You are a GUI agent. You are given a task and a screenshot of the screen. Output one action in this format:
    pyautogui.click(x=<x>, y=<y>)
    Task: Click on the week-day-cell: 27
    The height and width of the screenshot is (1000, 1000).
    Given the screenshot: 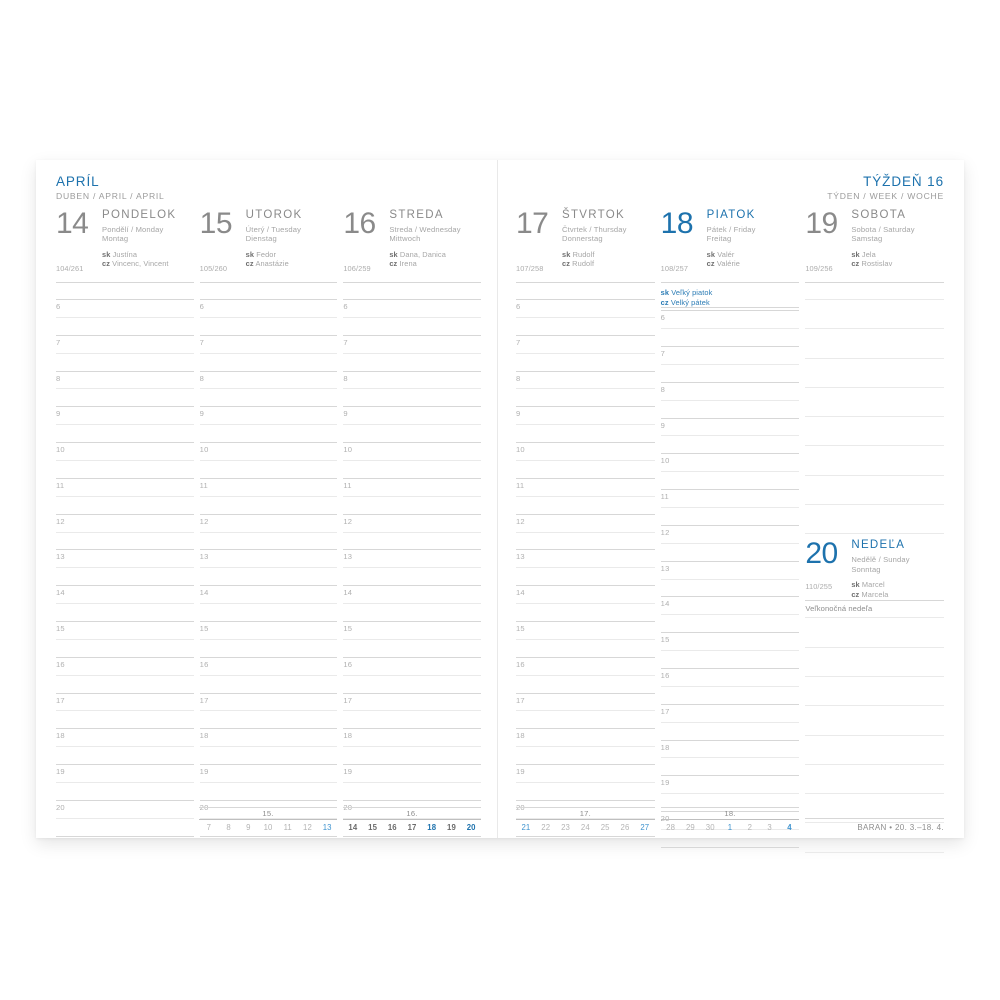 What is the action you would take?
    pyautogui.click(x=645, y=827)
    